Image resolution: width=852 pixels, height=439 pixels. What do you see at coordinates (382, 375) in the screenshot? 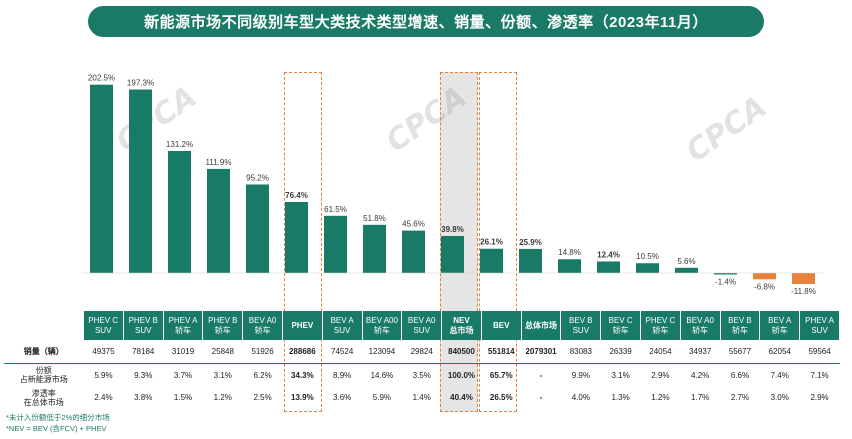
I see `table-cell: 14.6%` at bounding box center [382, 375].